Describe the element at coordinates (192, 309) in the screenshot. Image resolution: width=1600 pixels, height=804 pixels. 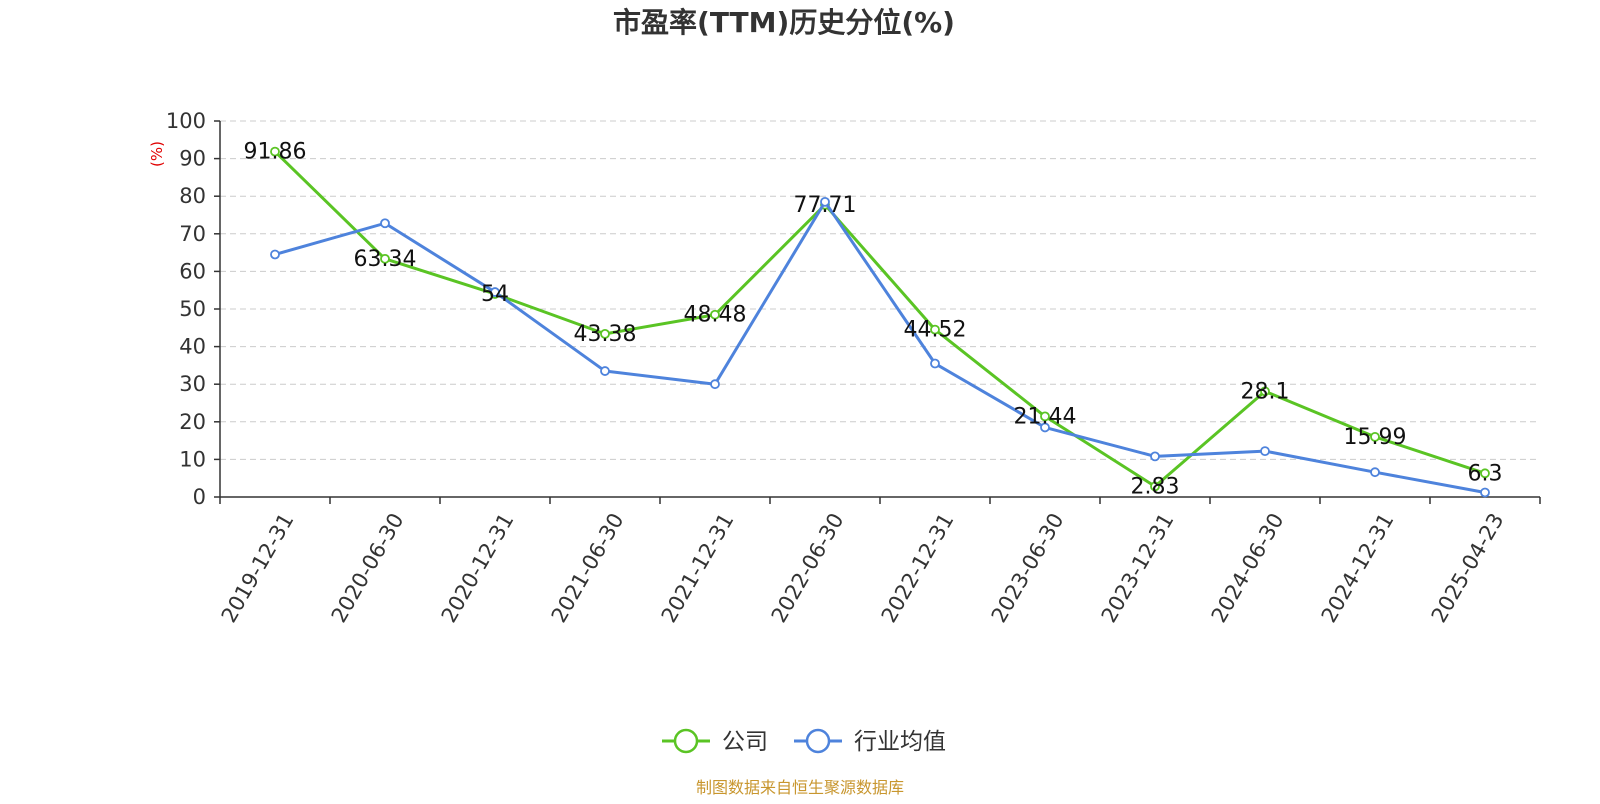
I see `y-tick-label: 50` at that location.